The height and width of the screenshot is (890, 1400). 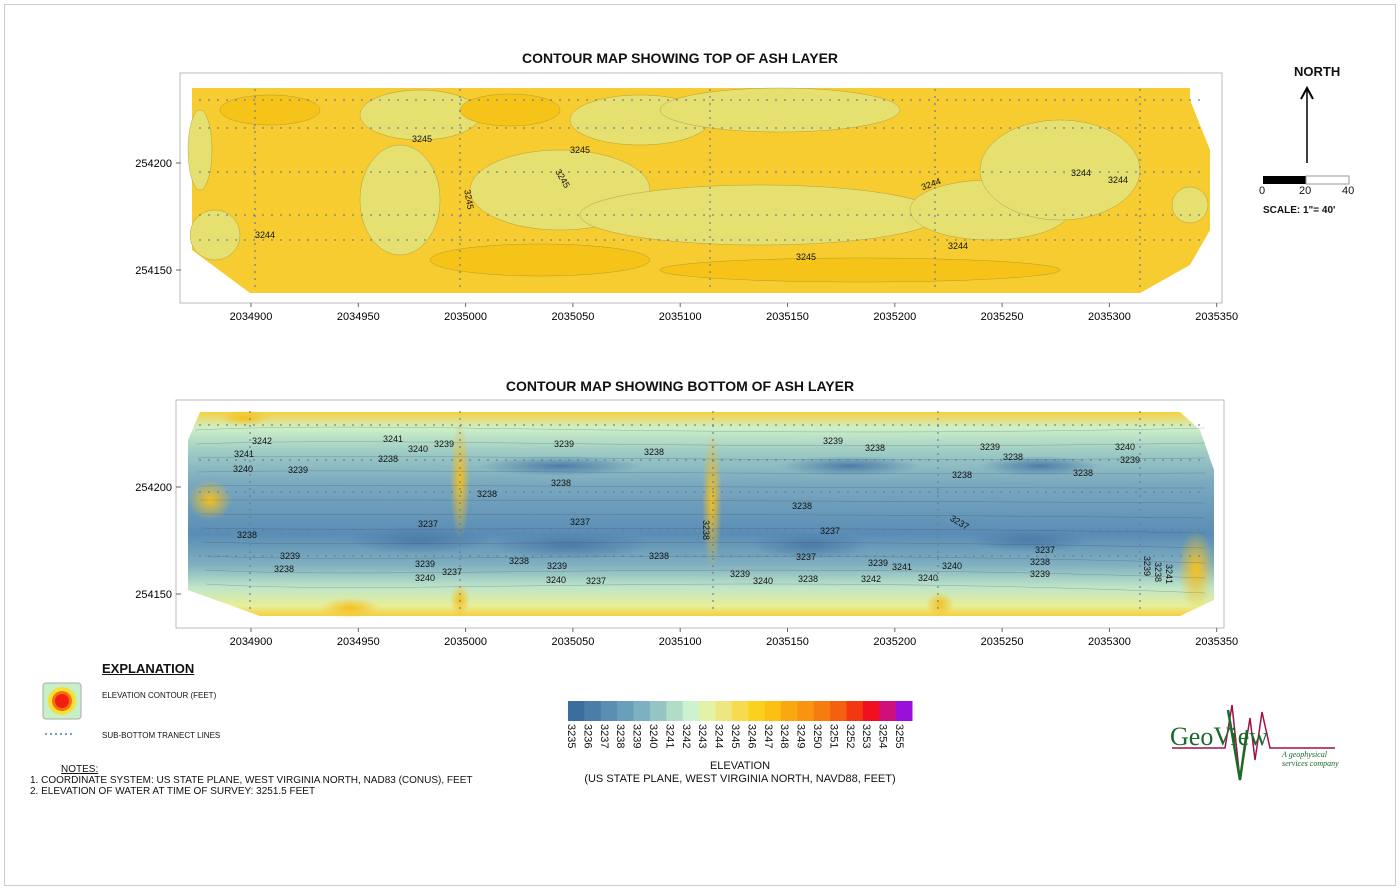 I want to click on contour-label: 3238, so click(x=519, y=561).